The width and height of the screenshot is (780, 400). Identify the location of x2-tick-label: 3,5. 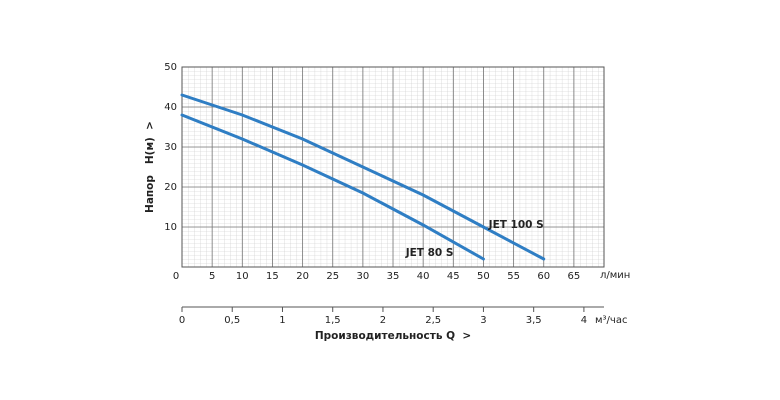
(534, 320).